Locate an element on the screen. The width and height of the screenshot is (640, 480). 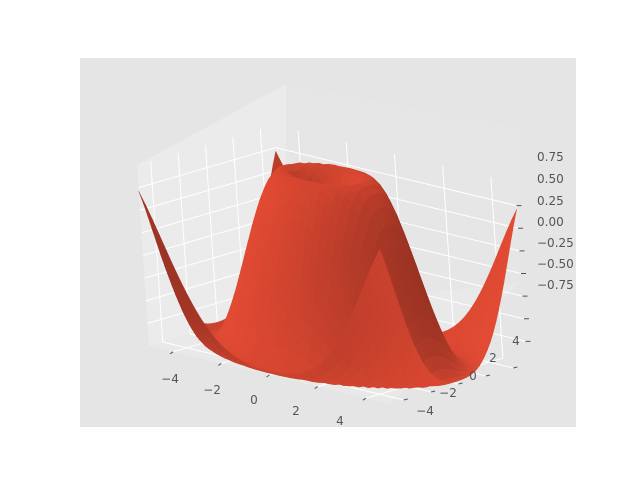
y-tick-label: −4 is located at coordinates (425, 411).